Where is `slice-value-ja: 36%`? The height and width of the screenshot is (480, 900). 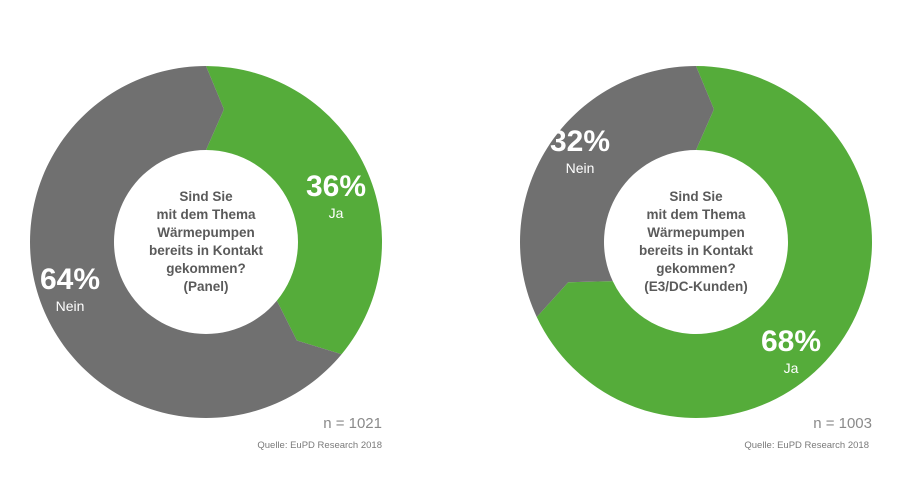
slice-value-ja: 36% is located at coordinates (336, 186).